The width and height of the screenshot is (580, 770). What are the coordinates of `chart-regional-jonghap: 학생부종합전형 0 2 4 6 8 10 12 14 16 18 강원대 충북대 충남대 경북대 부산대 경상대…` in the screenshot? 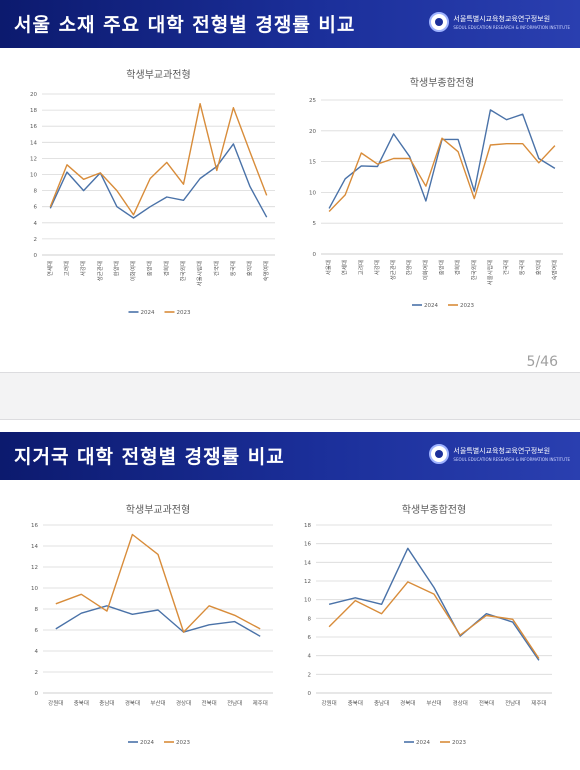 It's located at (428, 625).